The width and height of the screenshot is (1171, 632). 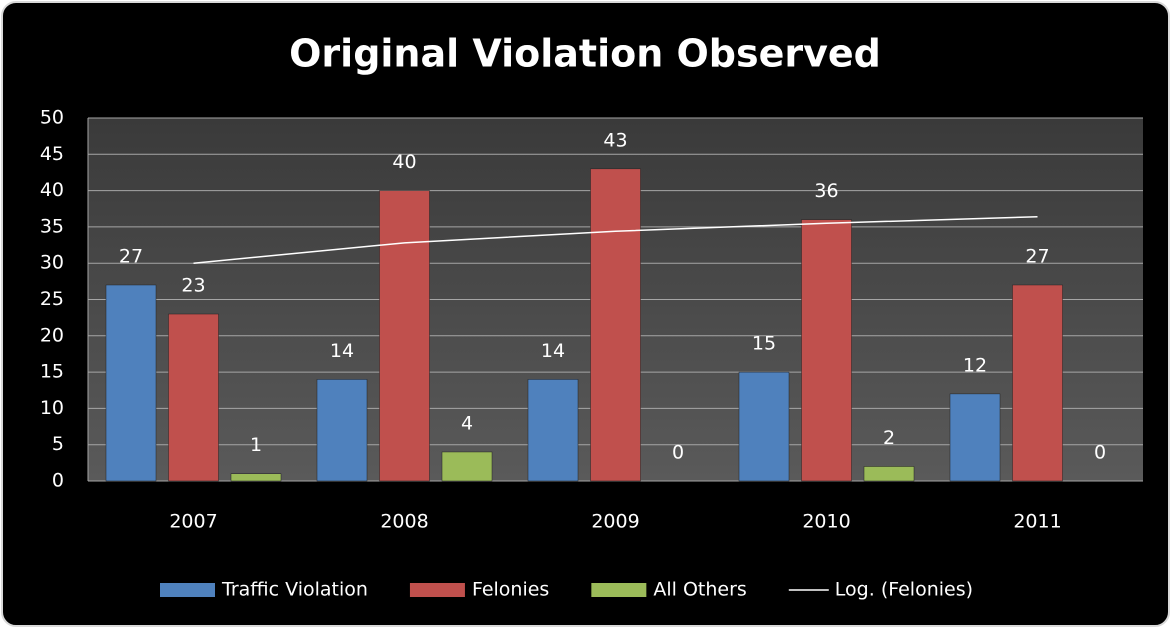 What do you see at coordinates (52, 118) in the screenshot?
I see `y-tick-label: 50` at bounding box center [52, 118].